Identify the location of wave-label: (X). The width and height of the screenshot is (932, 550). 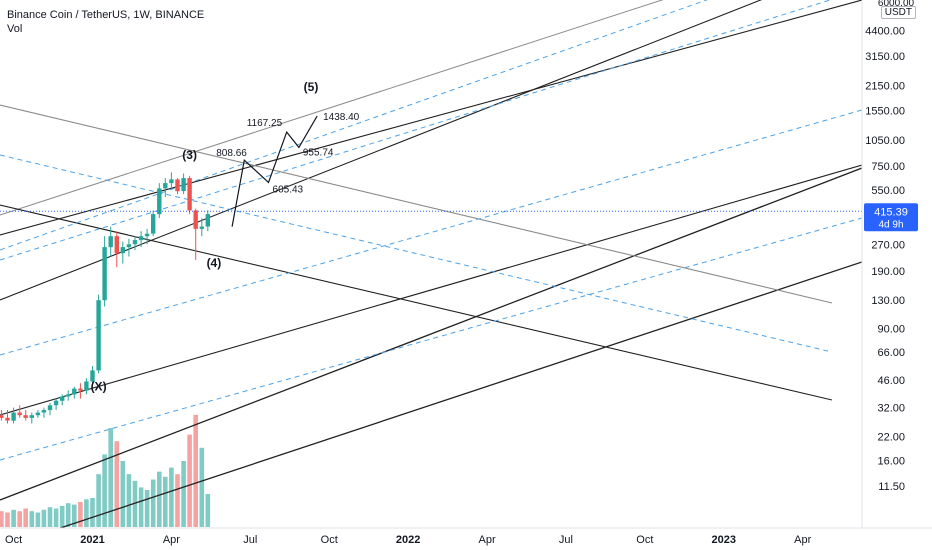
(99, 387).